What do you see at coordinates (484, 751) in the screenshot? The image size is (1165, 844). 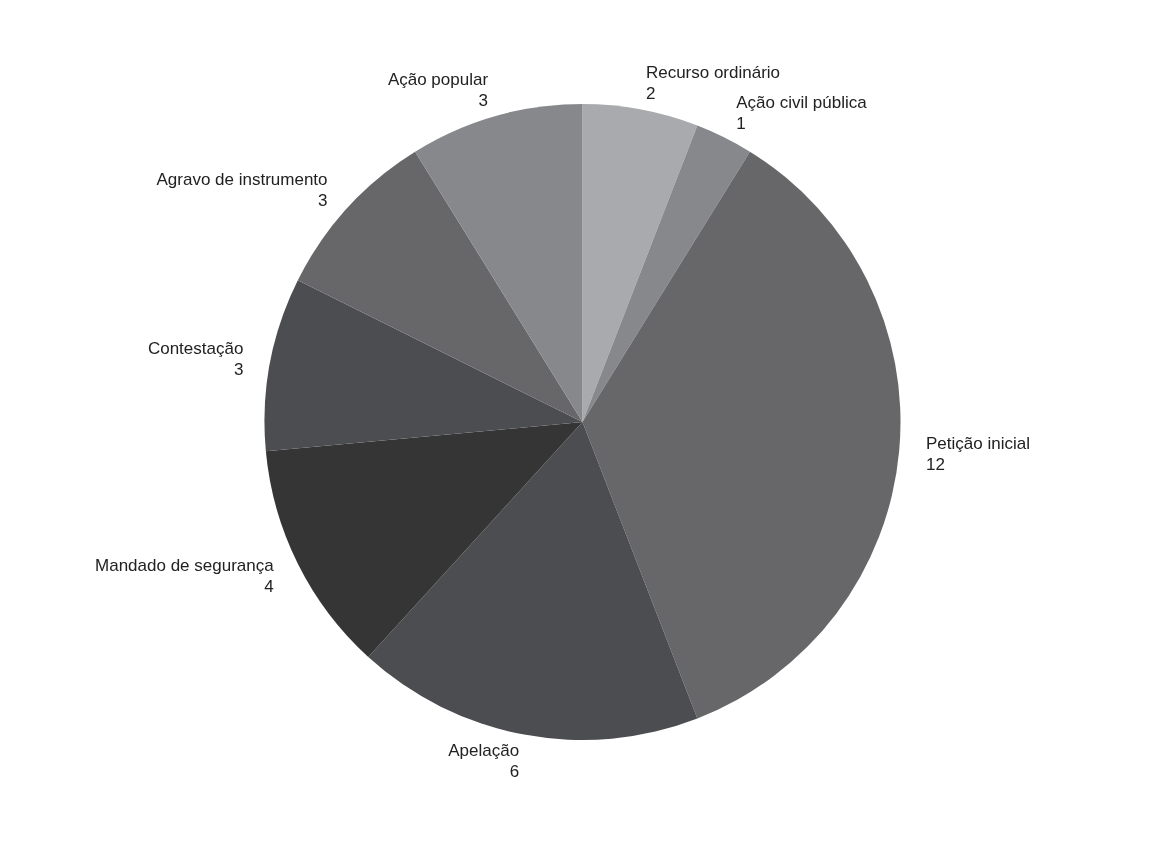 I see `slice-label: Apelação` at bounding box center [484, 751].